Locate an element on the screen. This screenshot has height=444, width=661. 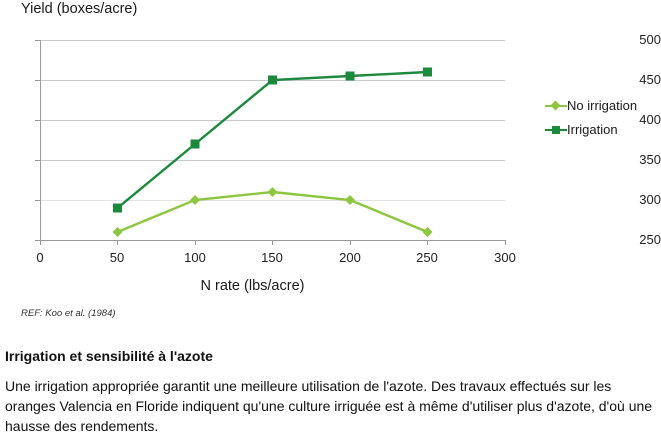
x-tick-label-300: 300 is located at coordinates (505, 257).